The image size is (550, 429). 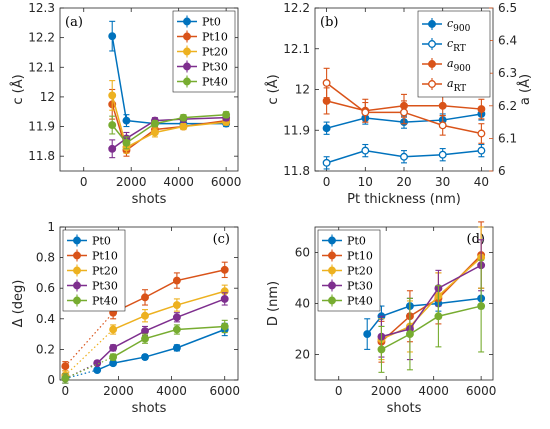 What do you see at coordinates (404, 156) in the screenshot?
I see `series-cRT` at bounding box center [404, 156].